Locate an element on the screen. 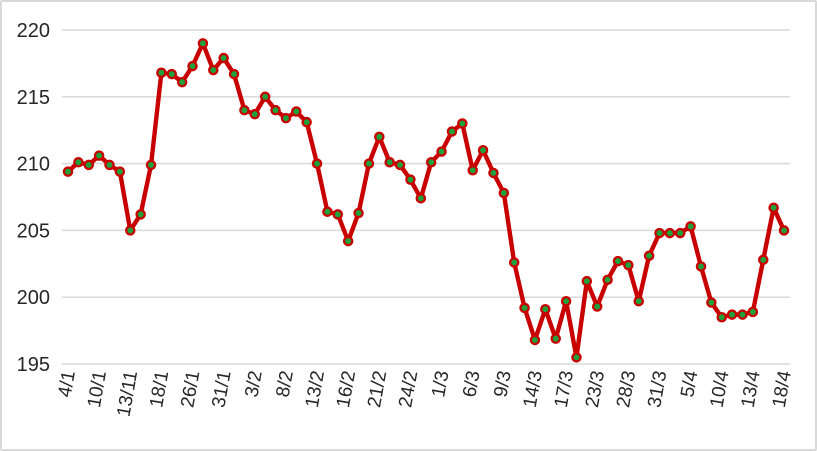  x-axis-tick-label: 16/2 is located at coordinates (346, 389).